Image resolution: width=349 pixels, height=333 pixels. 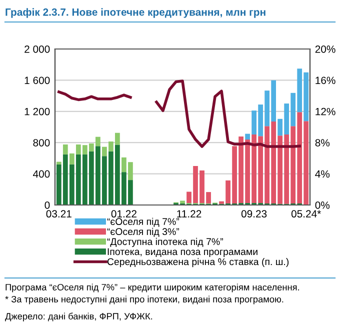 I want to click on y-tick-label: 400, so click(x=41, y=174).